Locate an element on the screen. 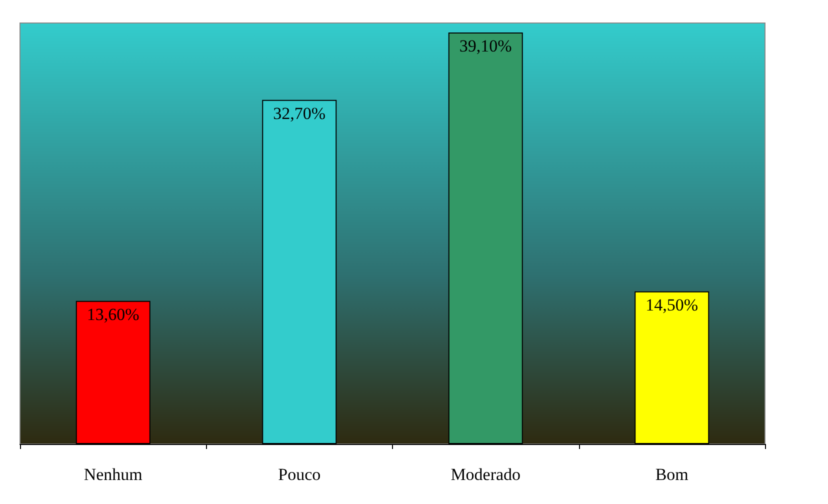  x-tick-label: Pouco is located at coordinates (299, 474).